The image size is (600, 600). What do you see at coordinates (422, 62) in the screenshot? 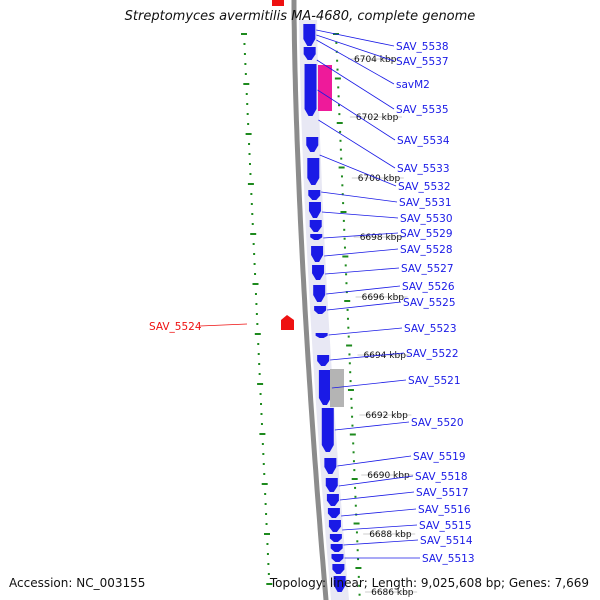
I see `gene-label: SAV_5537` at bounding box center [422, 62].